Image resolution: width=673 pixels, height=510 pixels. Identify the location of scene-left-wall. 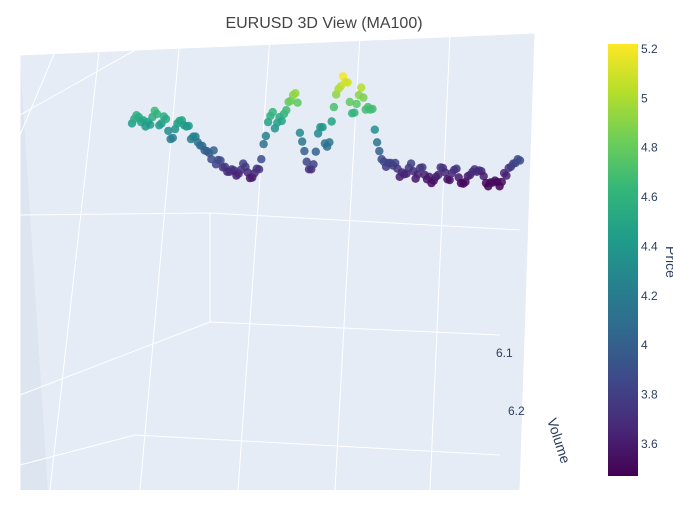
(34, 272).